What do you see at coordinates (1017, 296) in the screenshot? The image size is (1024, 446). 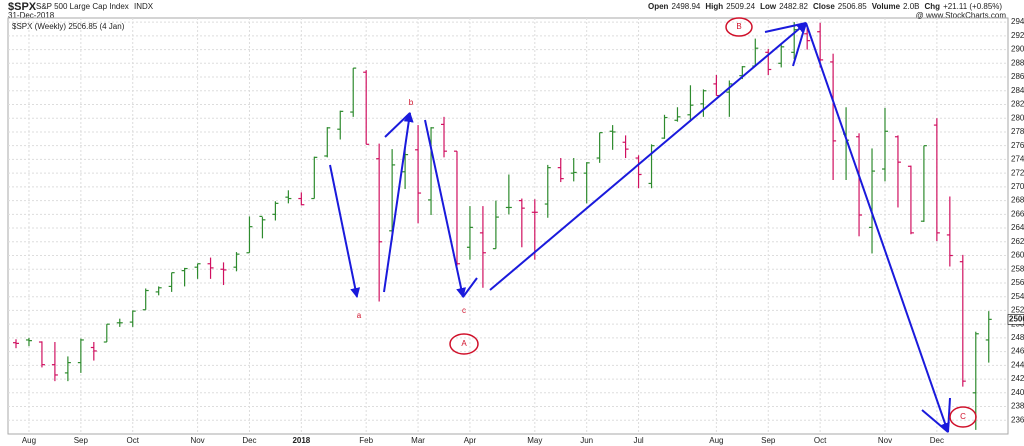 I see `y-tick-label: 2540` at bounding box center [1017, 296].